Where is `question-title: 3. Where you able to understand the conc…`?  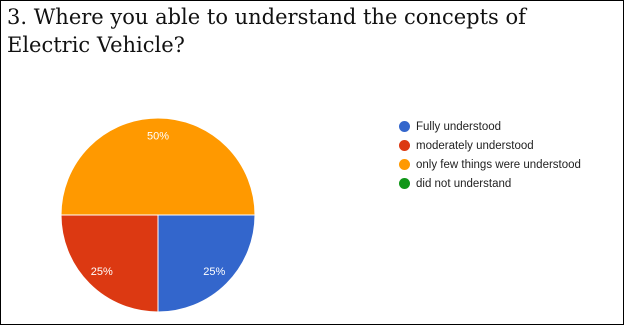 question-title: 3. Where you able to understand the conc… is located at coordinates (266, 31).